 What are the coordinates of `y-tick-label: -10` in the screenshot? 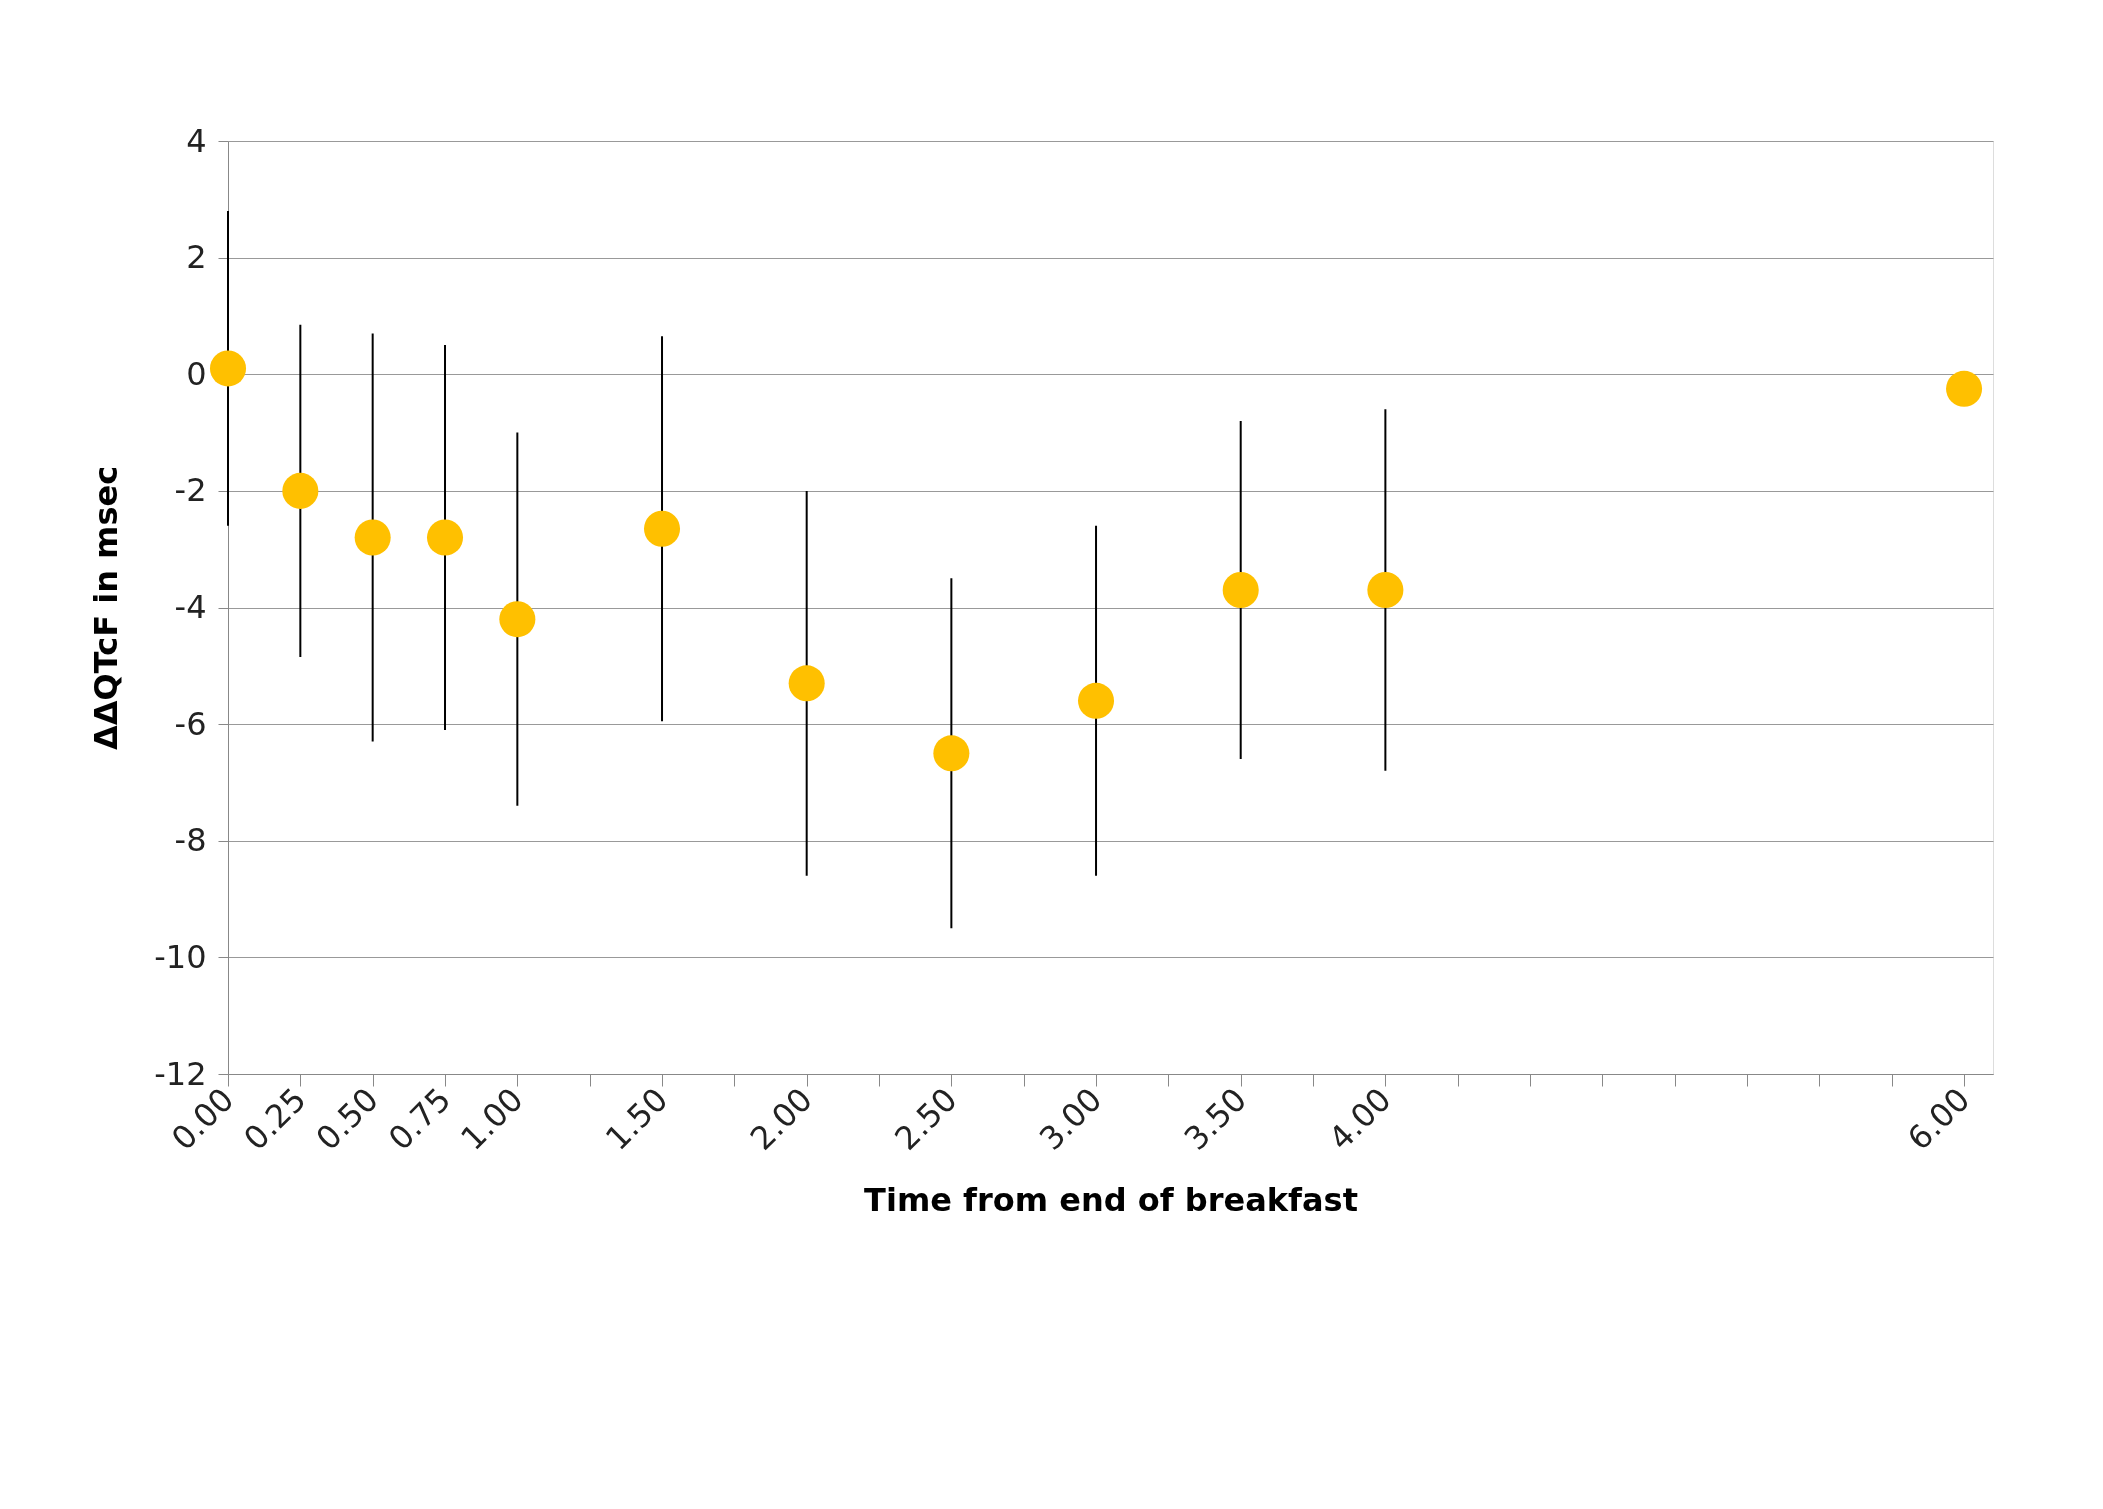 It's located at (180, 956).